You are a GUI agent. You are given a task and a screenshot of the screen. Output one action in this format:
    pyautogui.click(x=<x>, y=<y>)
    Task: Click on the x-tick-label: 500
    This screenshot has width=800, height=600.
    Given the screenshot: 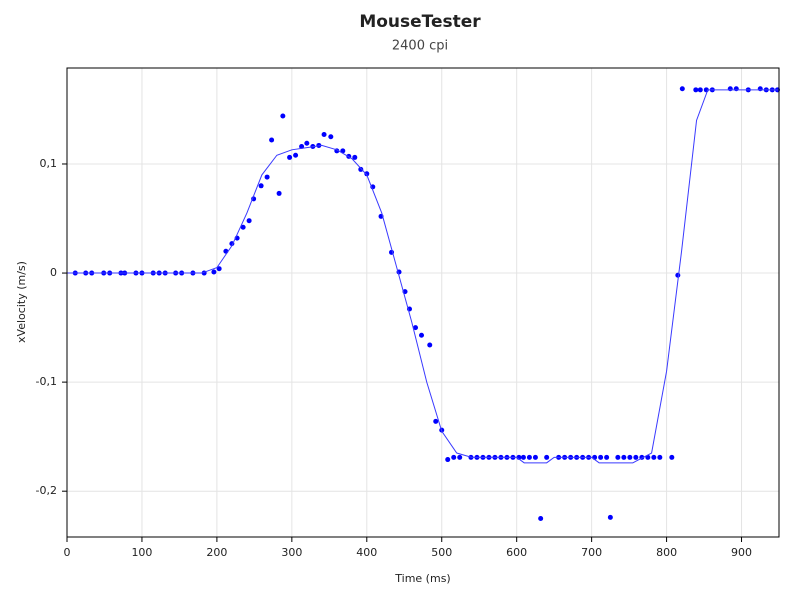 What is the action you would take?
    pyautogui.click(x=441, y=552)
    